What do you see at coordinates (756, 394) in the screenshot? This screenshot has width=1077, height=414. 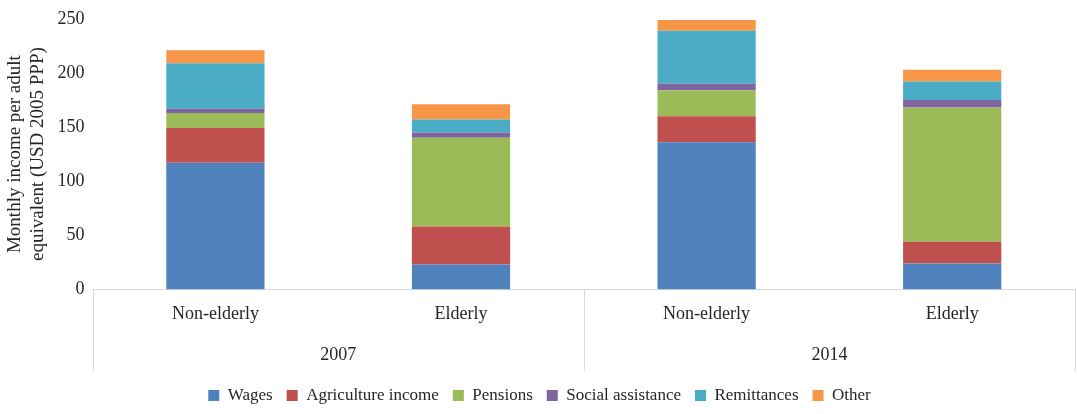 I see `legend-label: Remittances` at bounding box center [756, 394].